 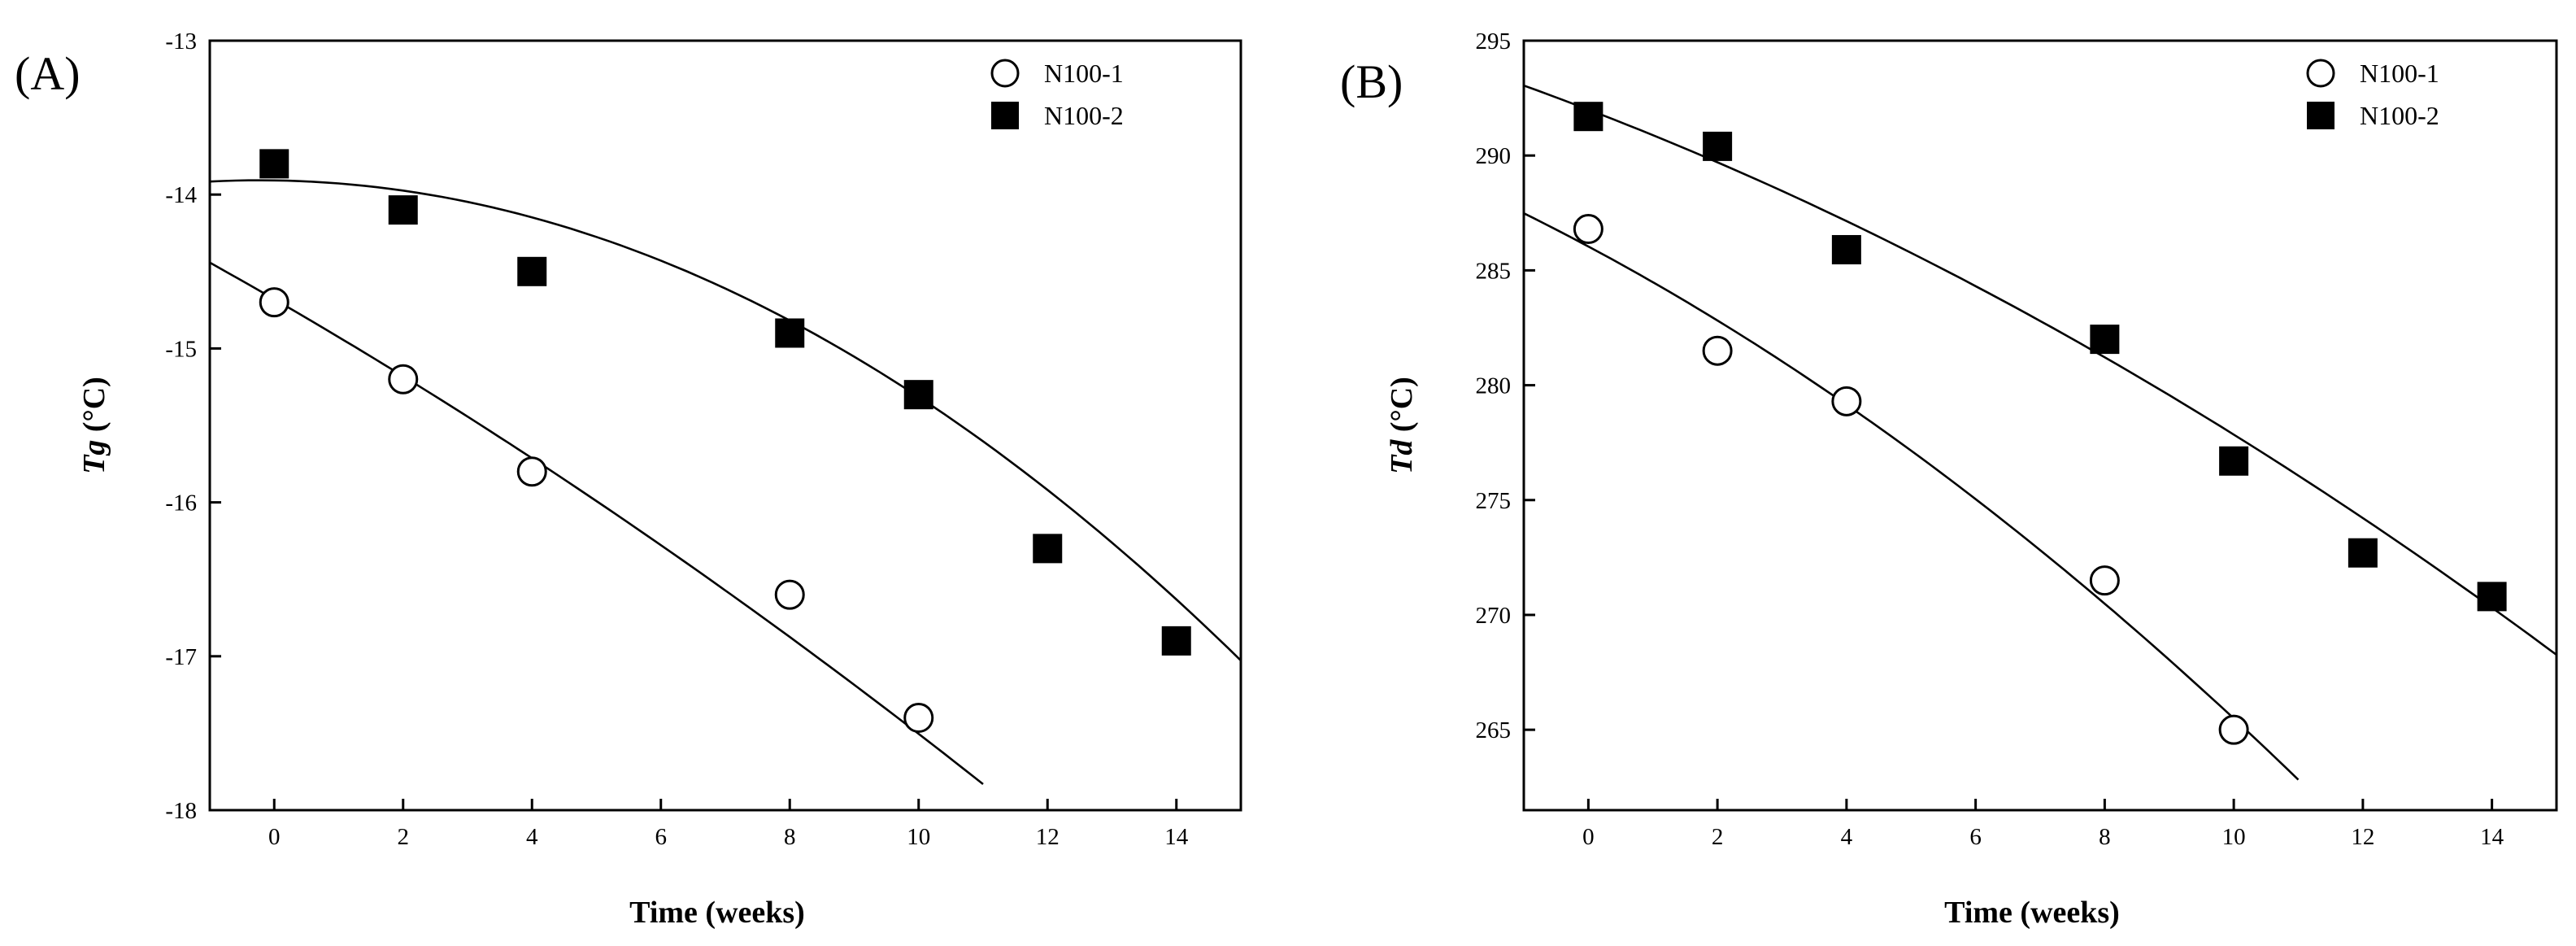 What do you see at coordinates (181, 349) in the screenshot?
I see `y-tick-label: -15` at bounding box center [181, 349].